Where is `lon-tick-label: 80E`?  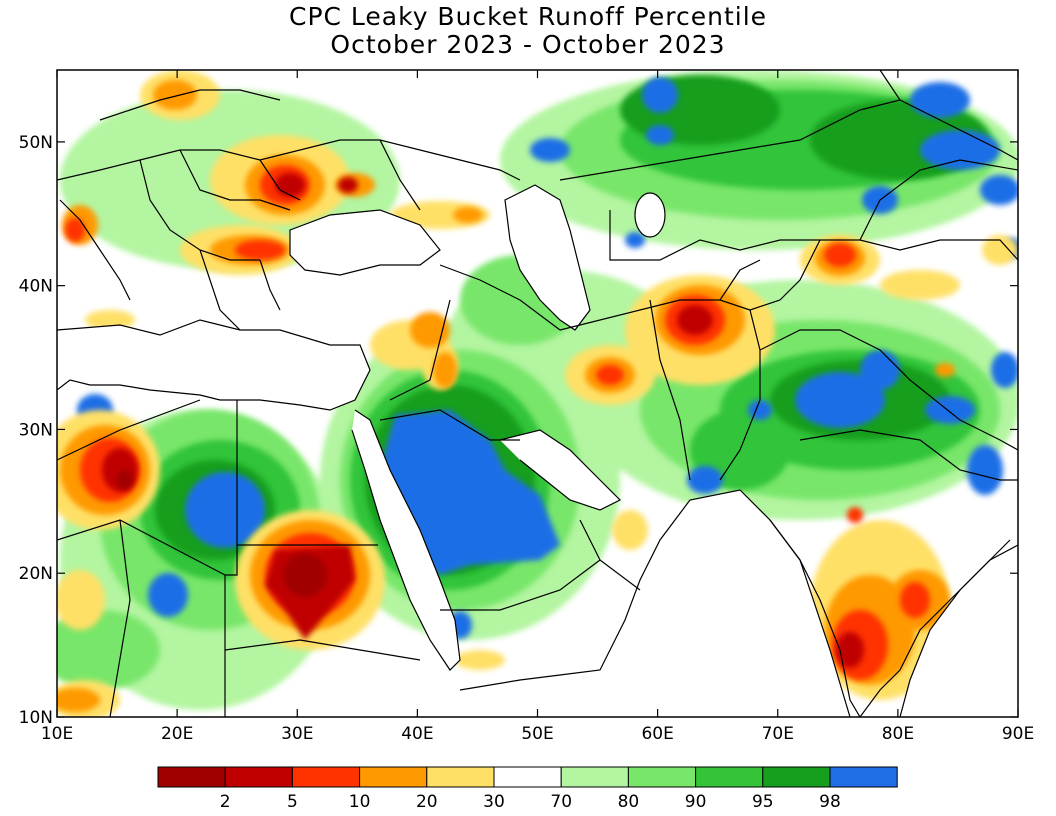 lon-tick-label: 80E is located at coordinates (898, 734).